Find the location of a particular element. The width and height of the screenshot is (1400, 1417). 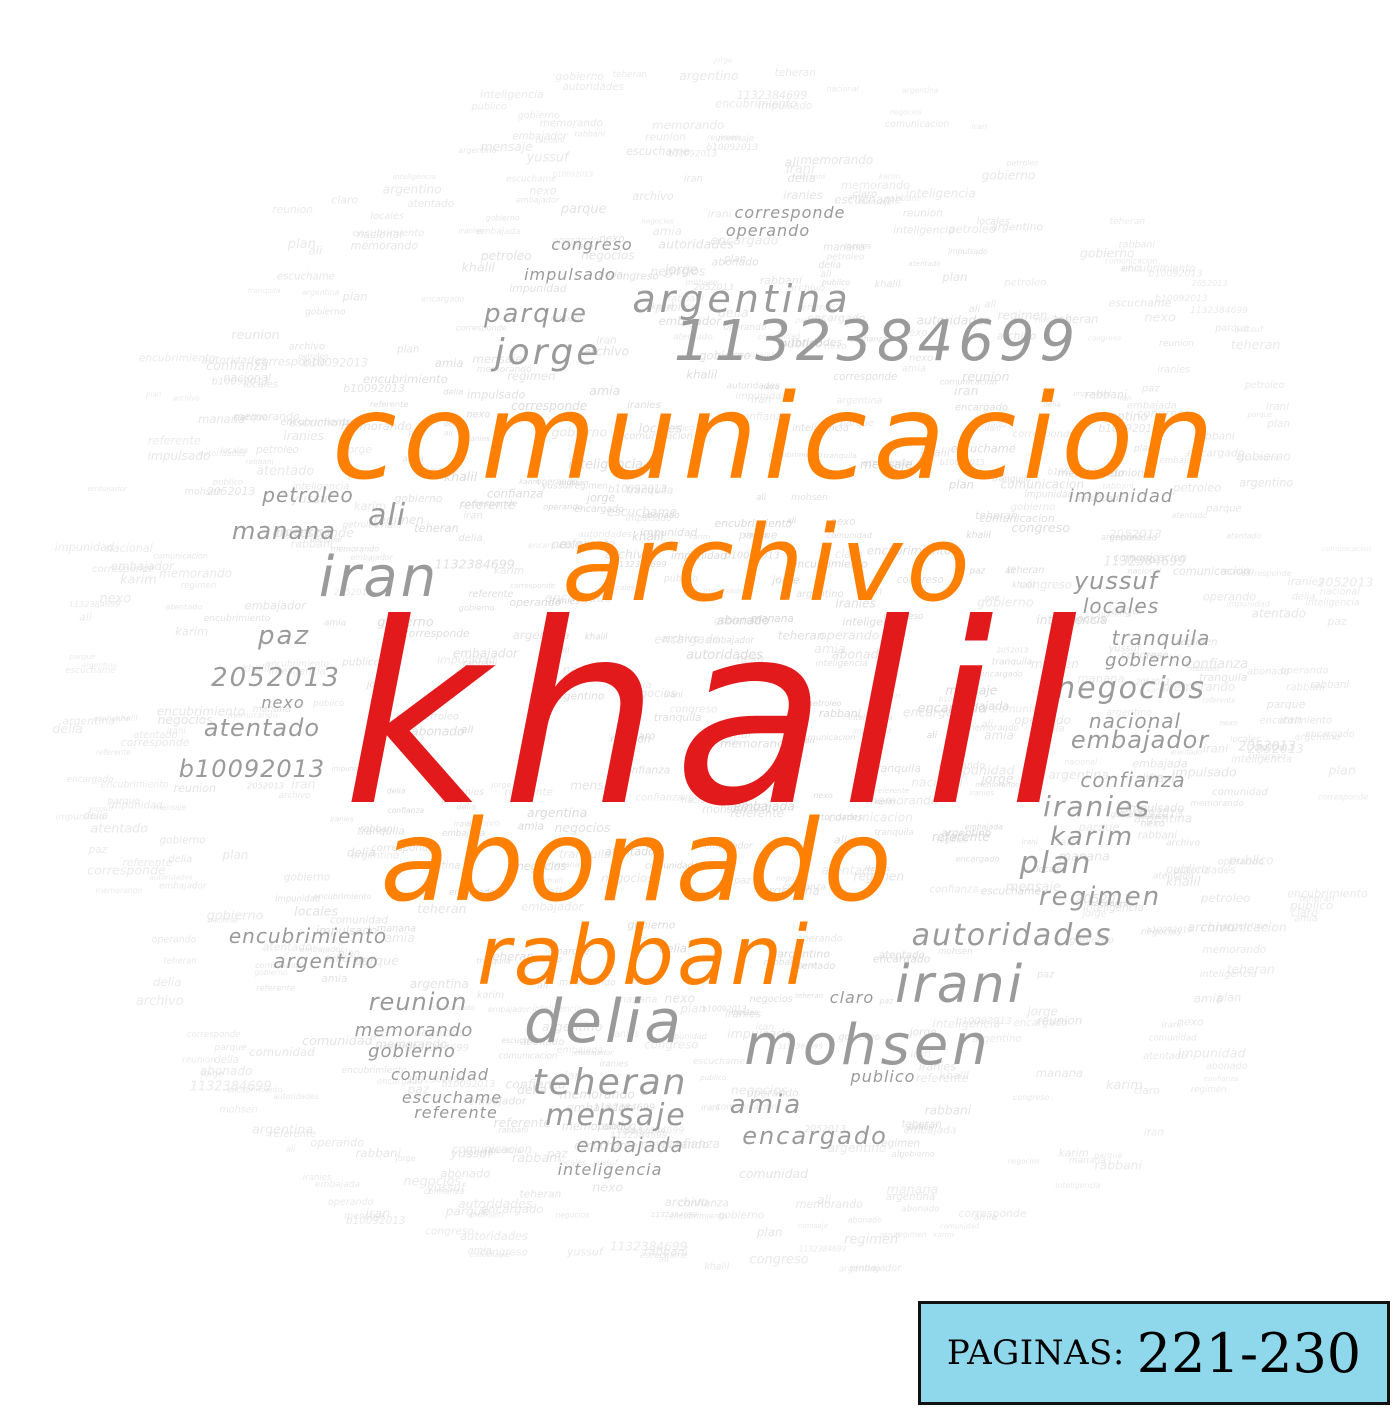

filler-word: parque is located at coordinates (230, 1048).